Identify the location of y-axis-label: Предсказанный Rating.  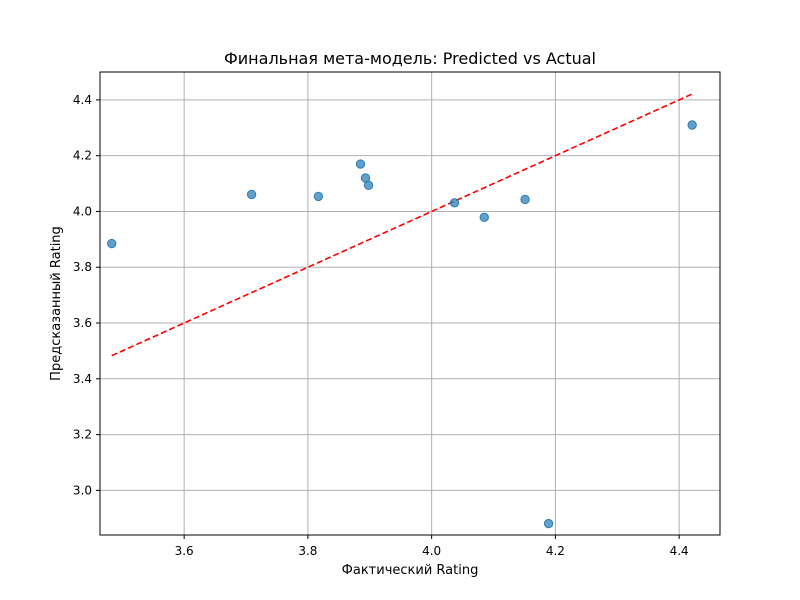
(56, 303).